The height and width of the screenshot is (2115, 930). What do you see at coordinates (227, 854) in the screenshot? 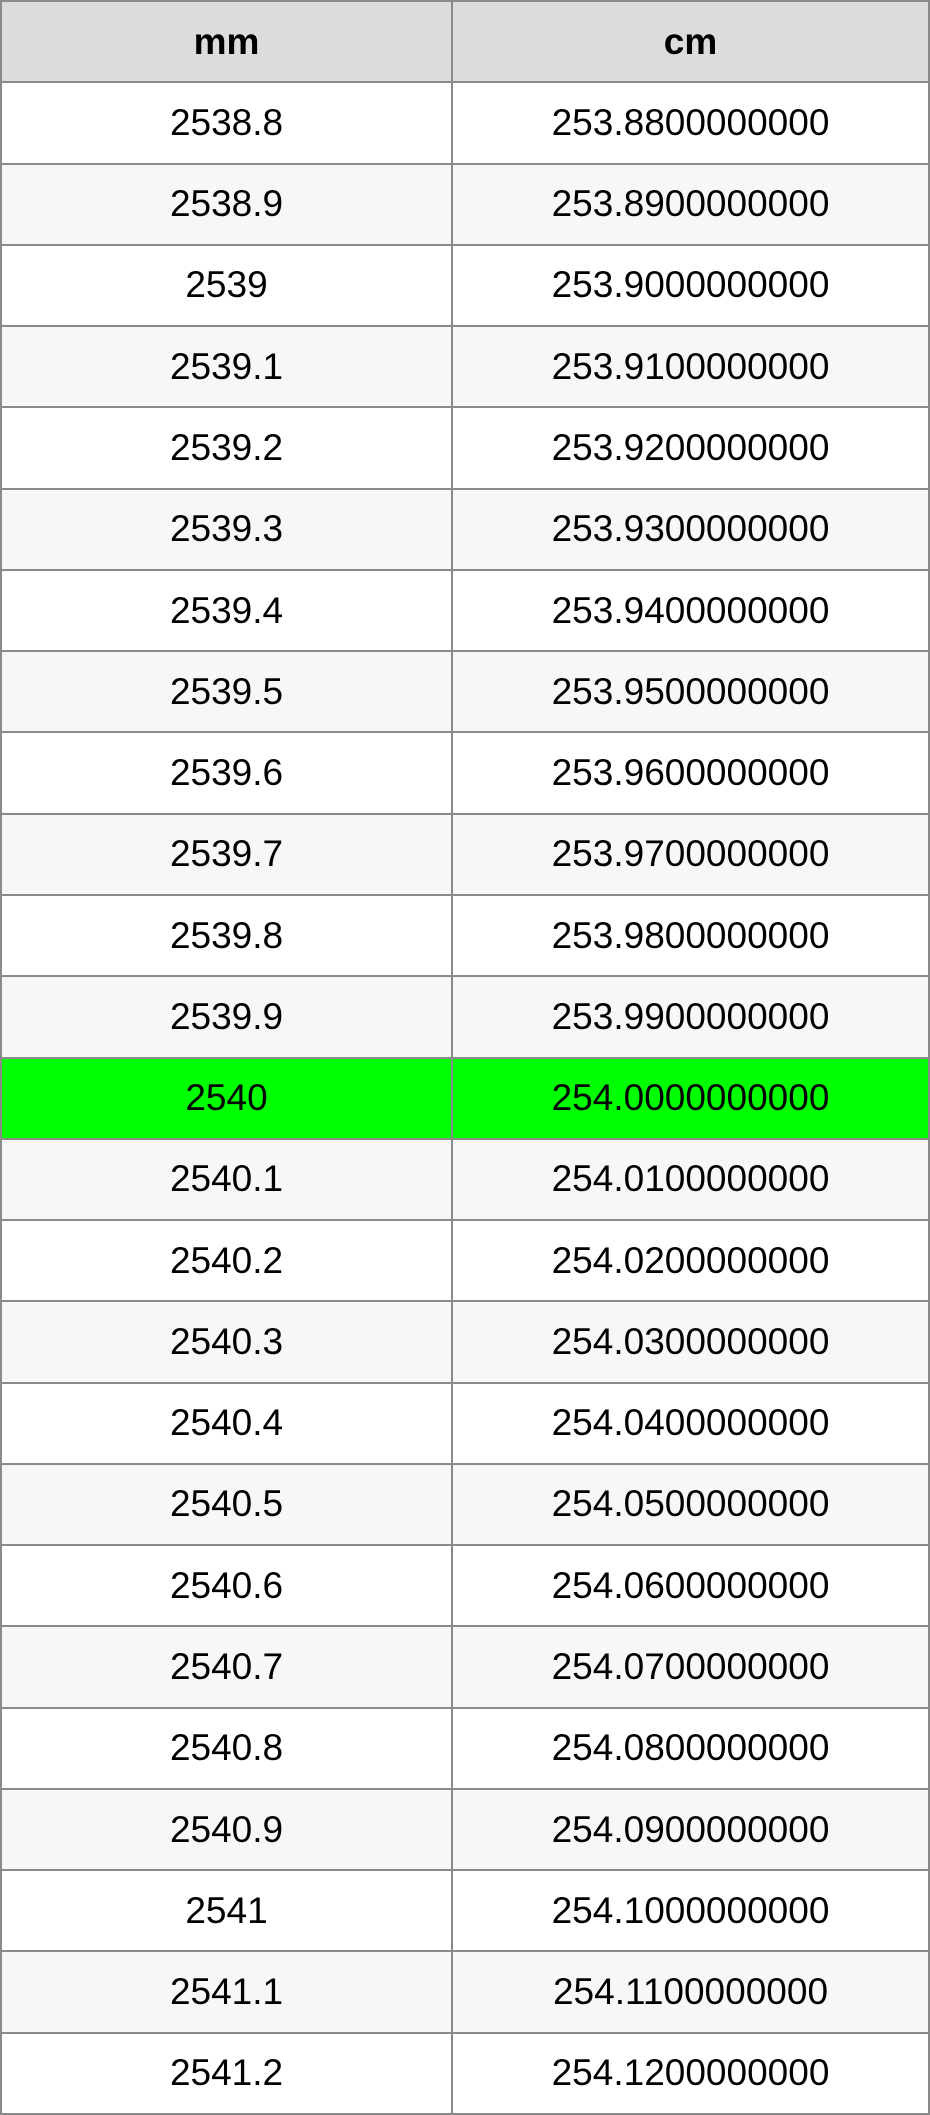
I see `table-cell: 2539.7` at bounding box center [227, 854].